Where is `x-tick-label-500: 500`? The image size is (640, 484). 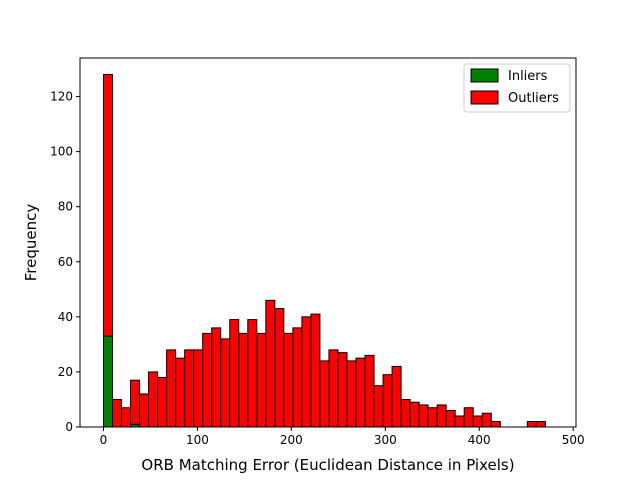
x-tick-label-500: 500 is located at coordinates (573, 440).